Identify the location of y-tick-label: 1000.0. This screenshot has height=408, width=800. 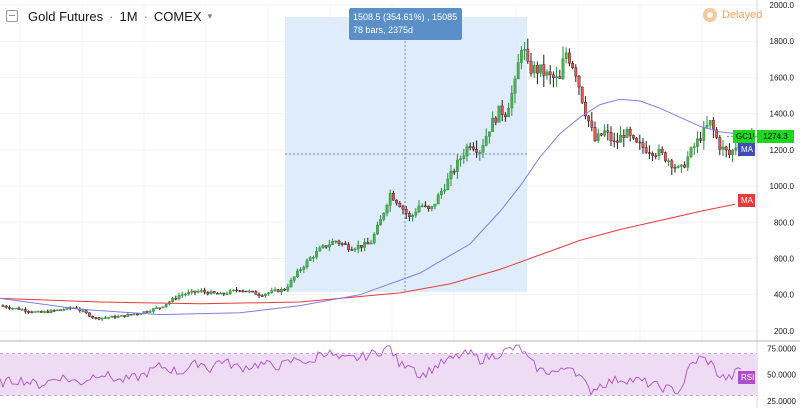
(782, 186).